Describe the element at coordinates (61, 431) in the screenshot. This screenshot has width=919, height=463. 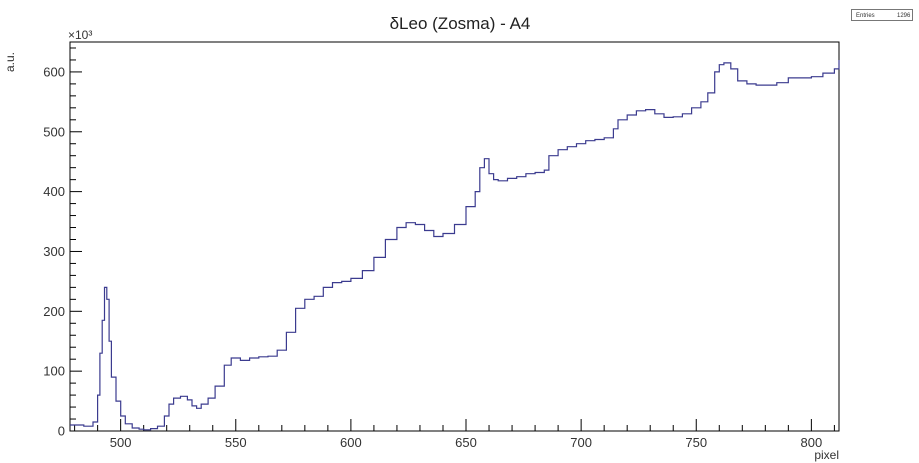
I see `y-tick-label: 0` at that location.